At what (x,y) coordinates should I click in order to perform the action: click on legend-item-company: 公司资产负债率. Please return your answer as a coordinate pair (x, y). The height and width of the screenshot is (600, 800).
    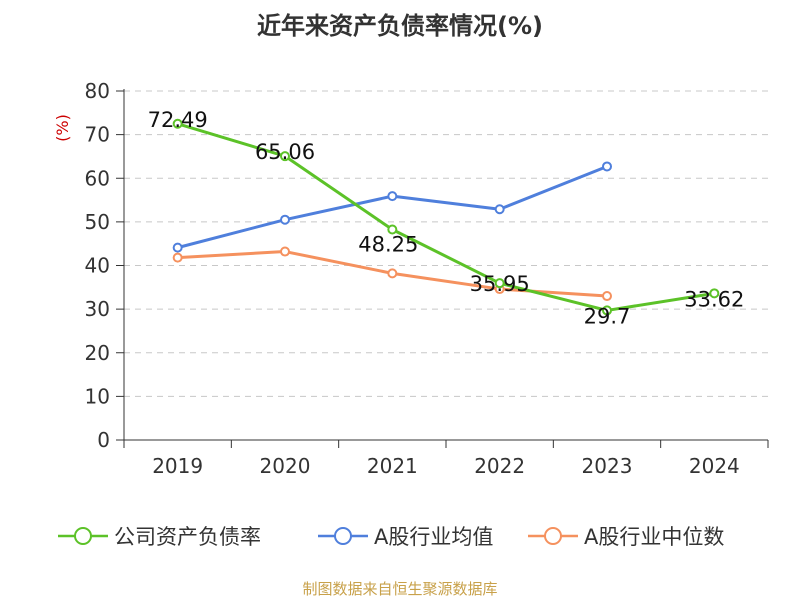
    Looking at the image, I should click on (159, 536).